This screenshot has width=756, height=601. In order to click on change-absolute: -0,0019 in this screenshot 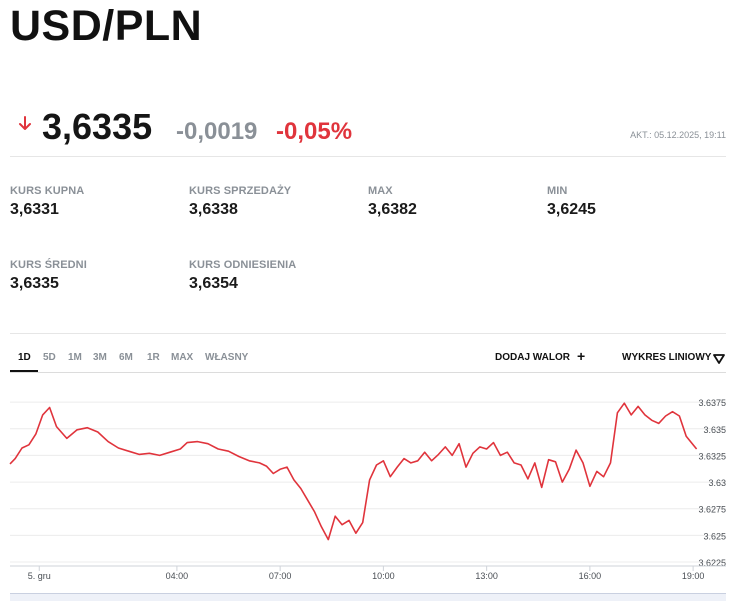, I will do `click(217, 131)`.